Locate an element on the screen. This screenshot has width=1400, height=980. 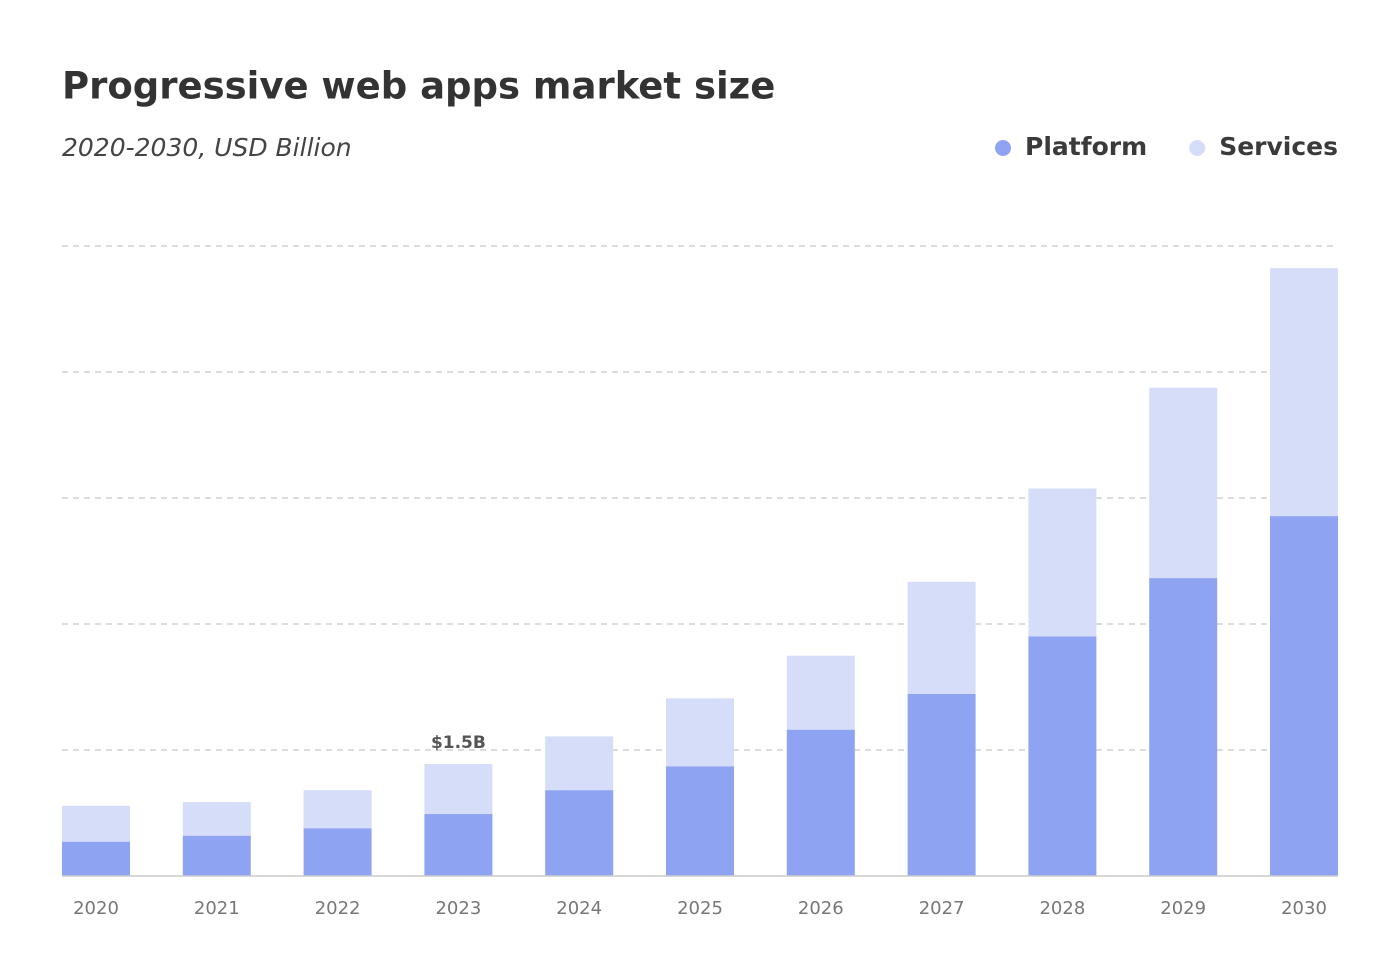
x-tick-label: 2023 is located at coordinates (458, 908).